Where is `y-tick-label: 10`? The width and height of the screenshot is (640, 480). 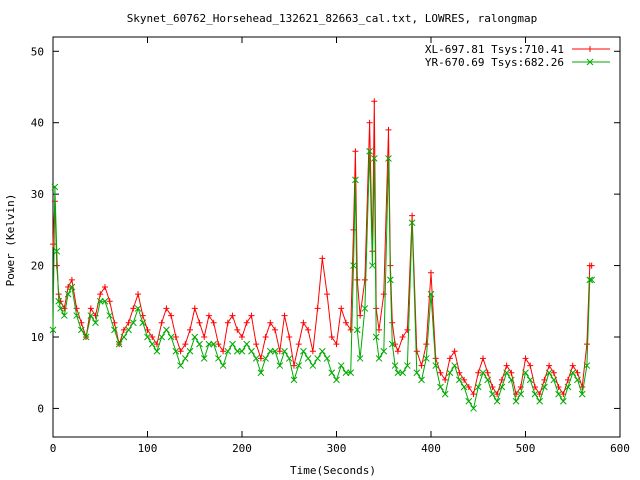
y-tick-label: 10 is located at coordinates (37, 337).